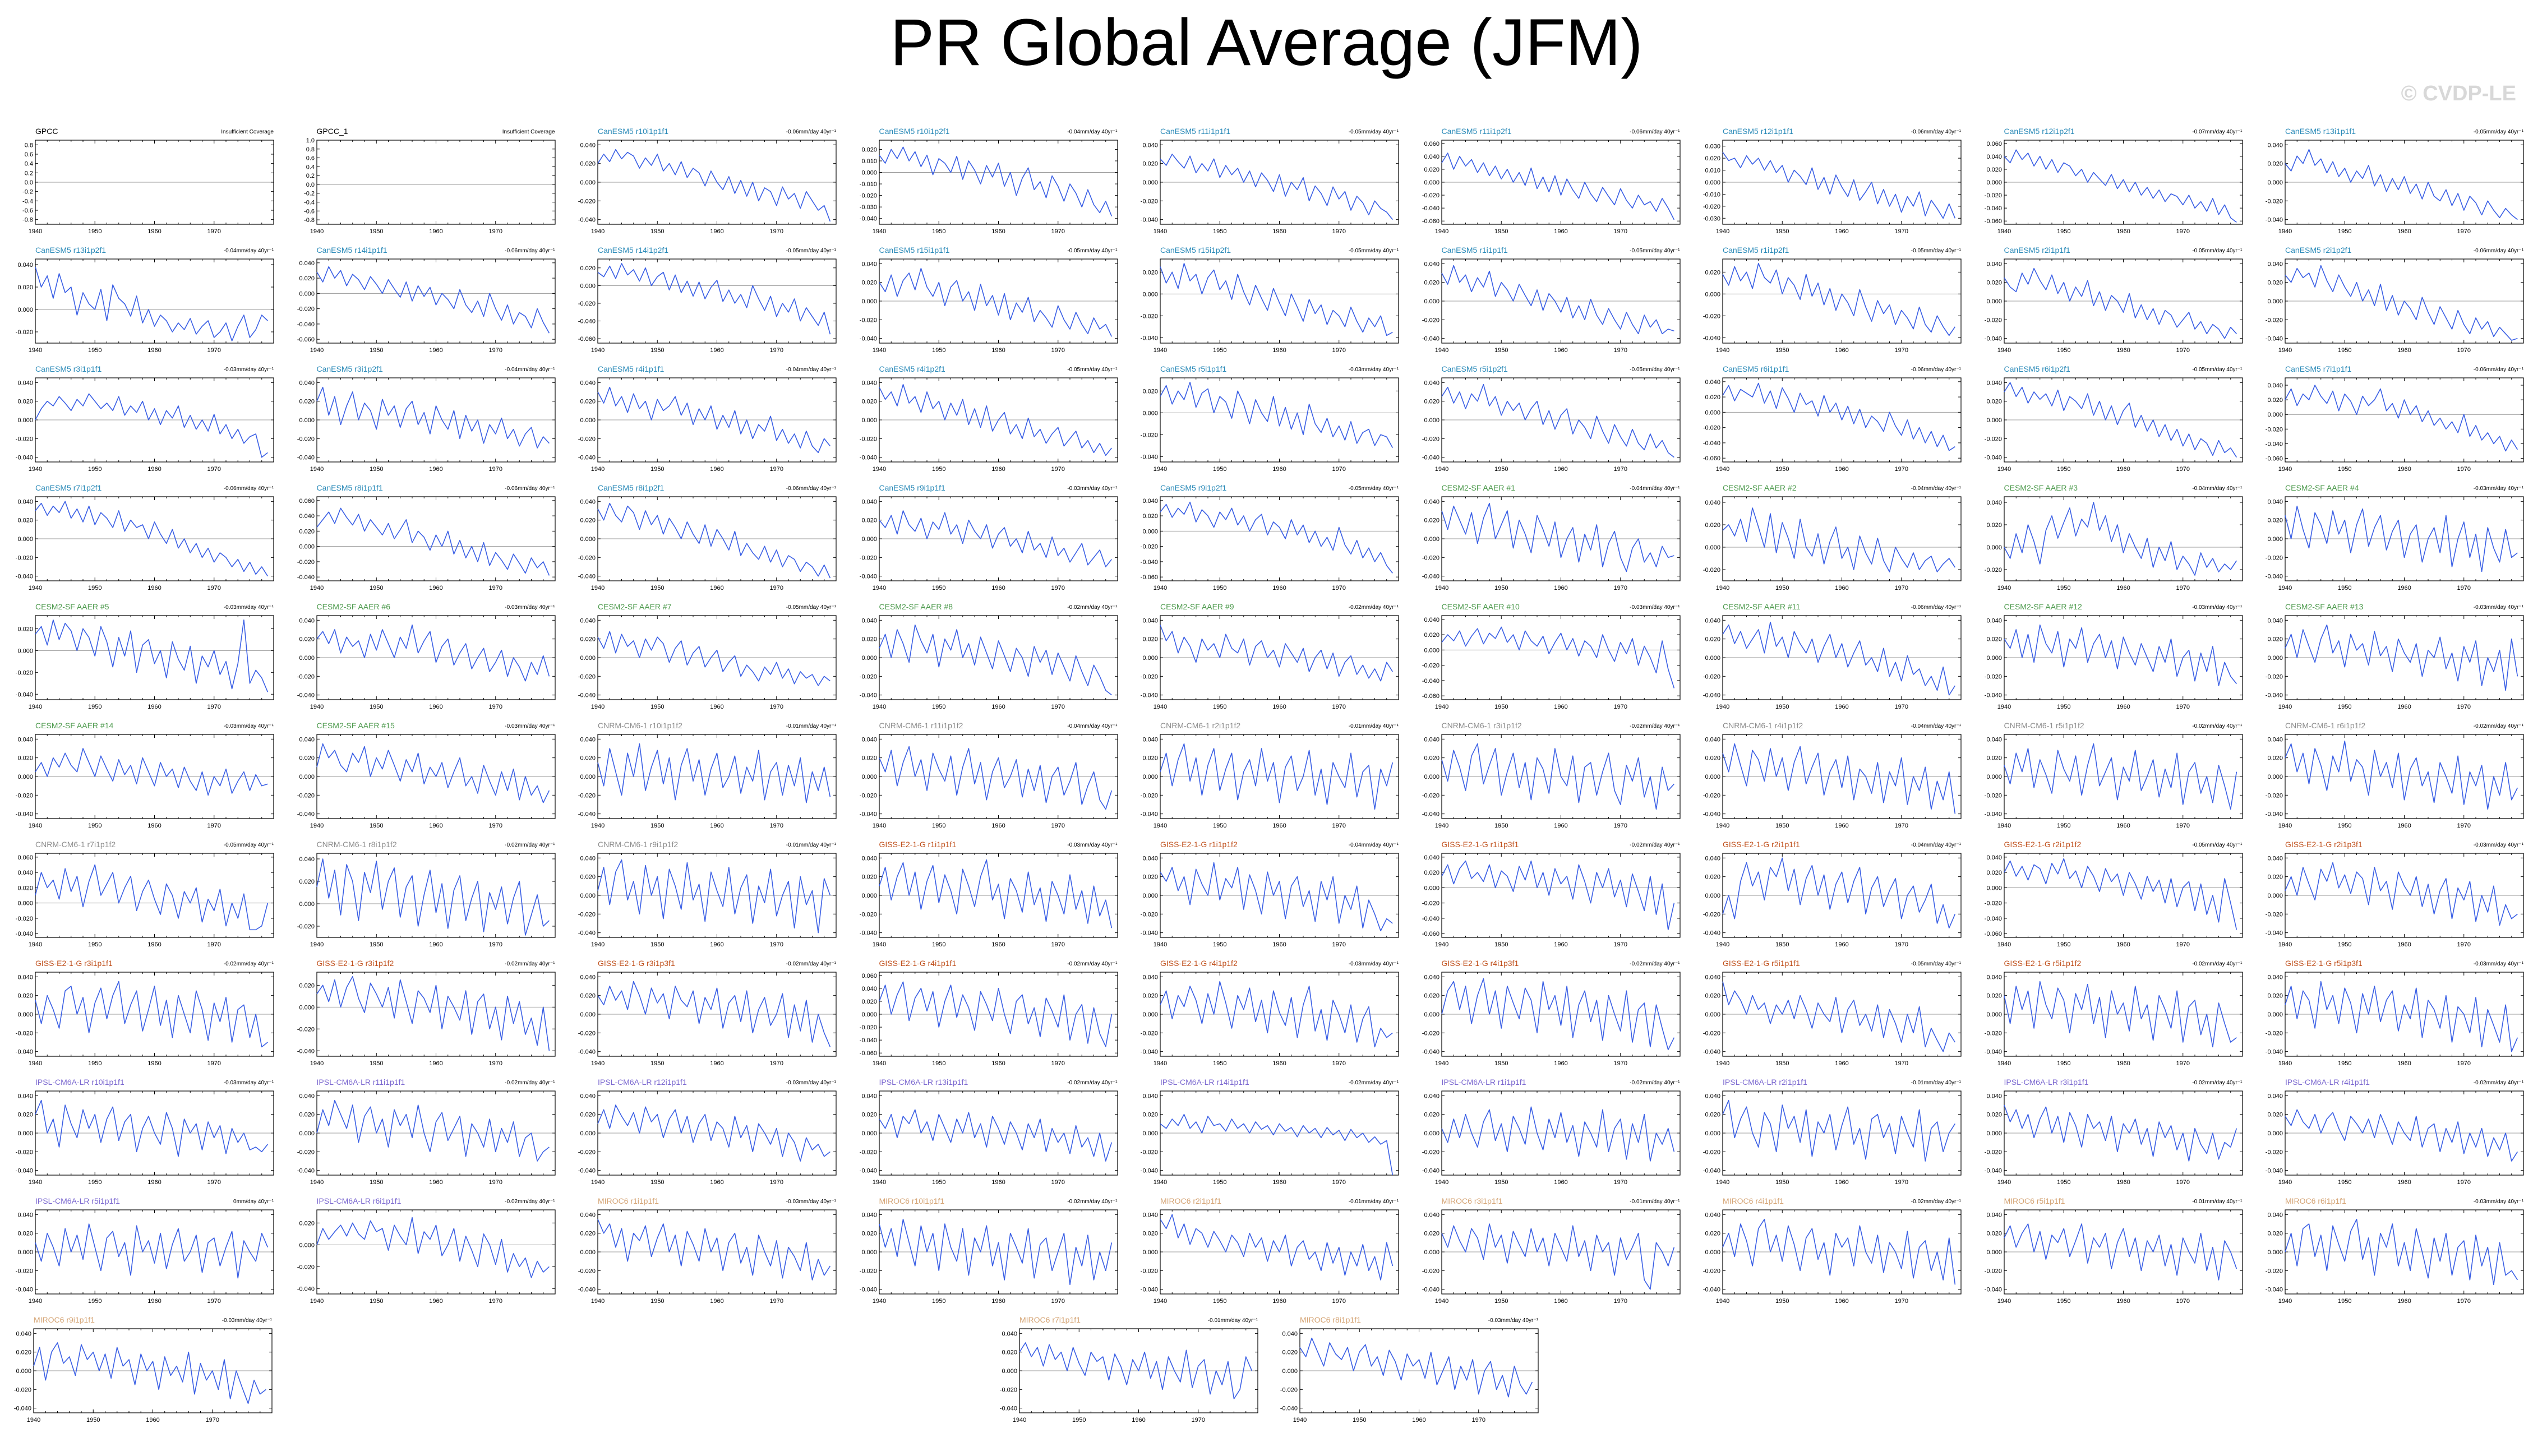 This screenshot has height=1456, width=2533. I want to click on panel-title: CESM2-SF AAER #2, so click(1760, 487).